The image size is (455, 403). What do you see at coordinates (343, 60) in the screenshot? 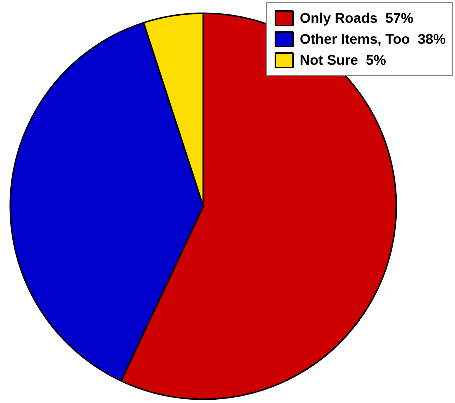
I see `legend-label: Not Sure 5%` at bounding box center [343, 60].